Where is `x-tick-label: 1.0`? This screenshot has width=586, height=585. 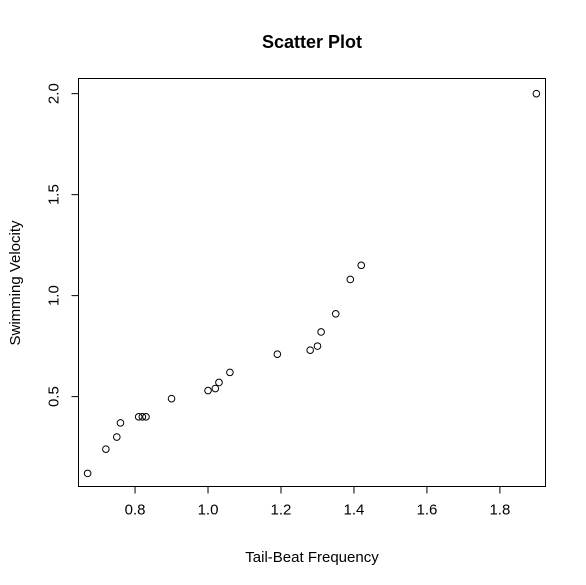 x-tick-label: 1.0 is located at coordinates (208, 510).